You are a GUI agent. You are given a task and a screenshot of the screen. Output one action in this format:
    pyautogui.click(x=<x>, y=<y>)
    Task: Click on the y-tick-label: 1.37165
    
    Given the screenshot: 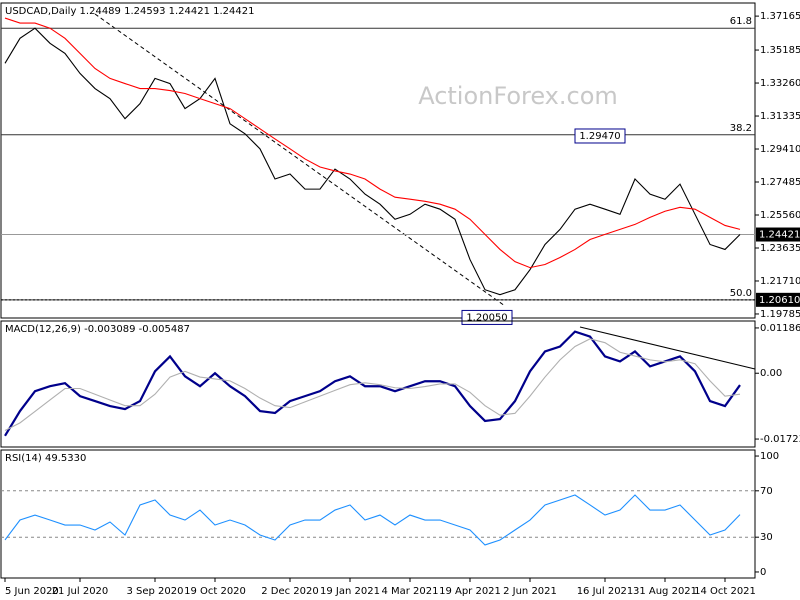 What is the action you would take?
    pyautogui.click(x=780, y=16)
    